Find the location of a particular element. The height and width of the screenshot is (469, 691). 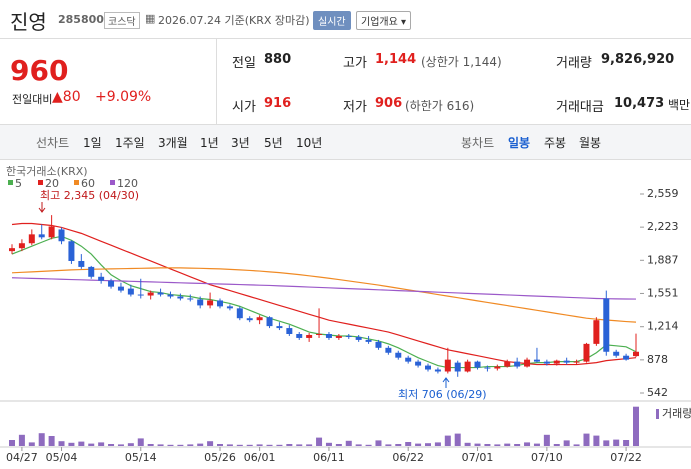

x-tick-label: 05/14 is located at coordinates (141, 457).